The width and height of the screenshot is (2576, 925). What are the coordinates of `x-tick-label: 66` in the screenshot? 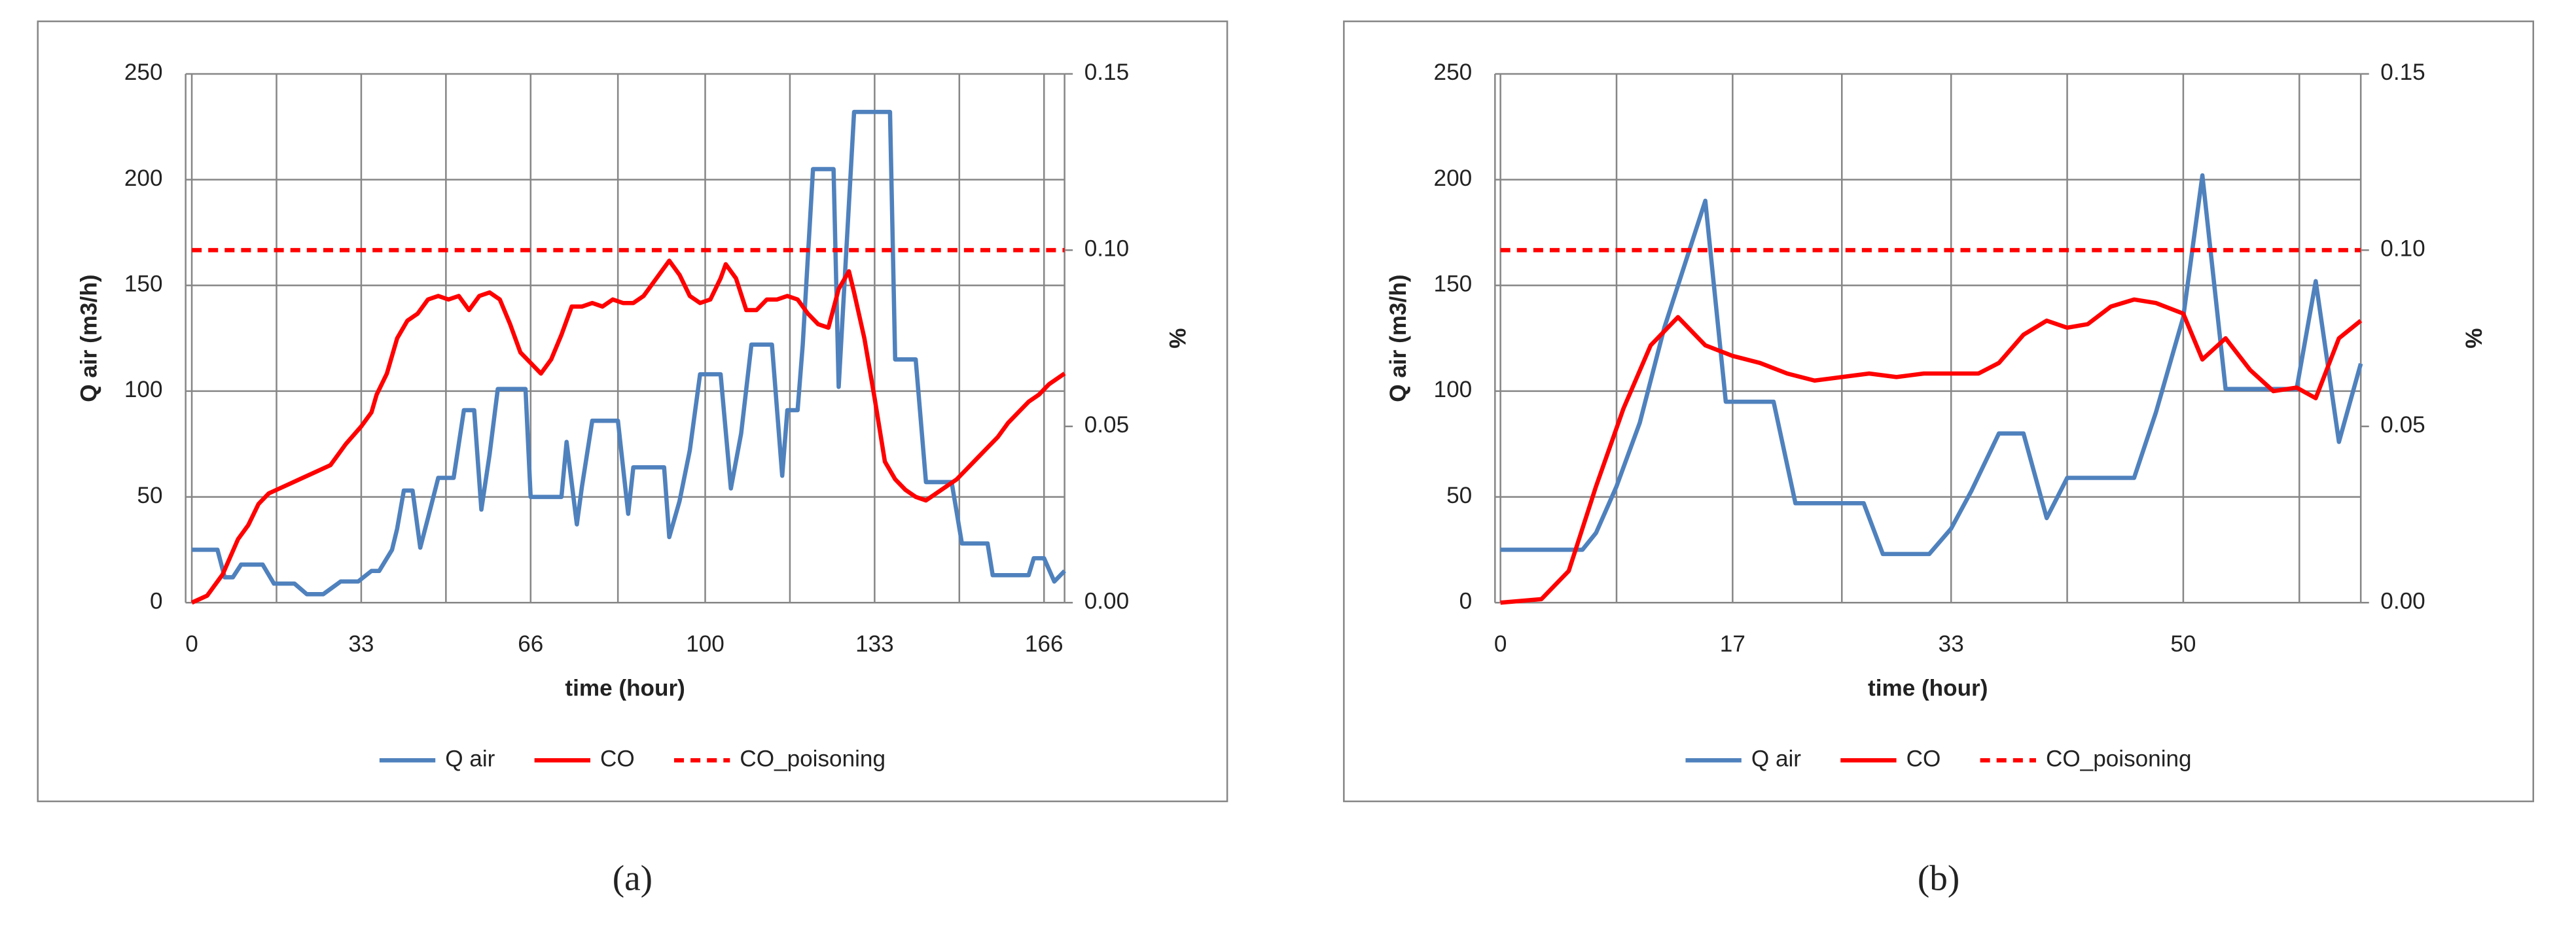 It's located at (530, 644).